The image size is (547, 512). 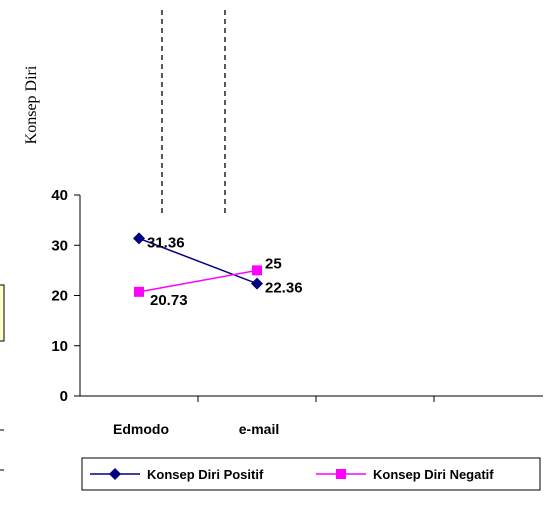 I want to click on data-label: 25, so click(x=273, y=263).